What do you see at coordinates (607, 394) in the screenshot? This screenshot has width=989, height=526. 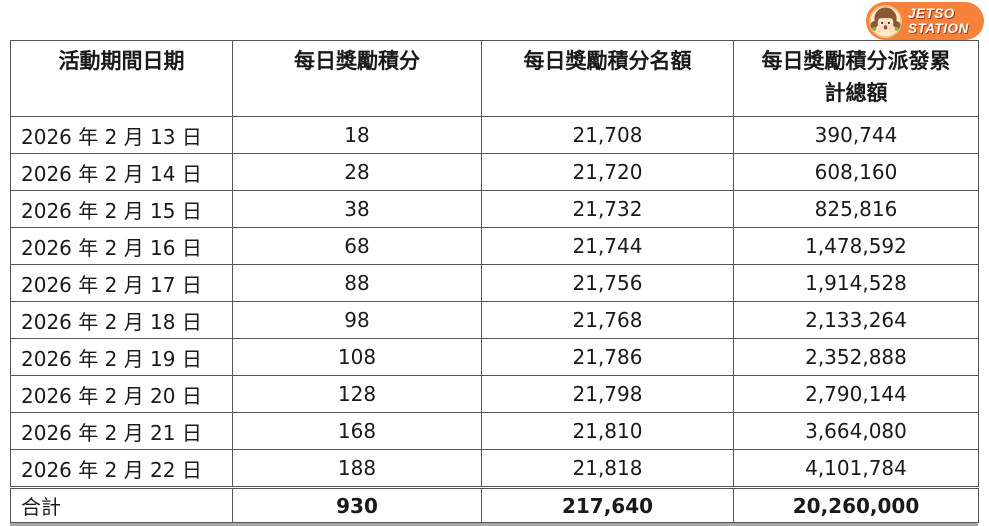 I see `quota-cell: 21,798` at bounding box center [607, 394].